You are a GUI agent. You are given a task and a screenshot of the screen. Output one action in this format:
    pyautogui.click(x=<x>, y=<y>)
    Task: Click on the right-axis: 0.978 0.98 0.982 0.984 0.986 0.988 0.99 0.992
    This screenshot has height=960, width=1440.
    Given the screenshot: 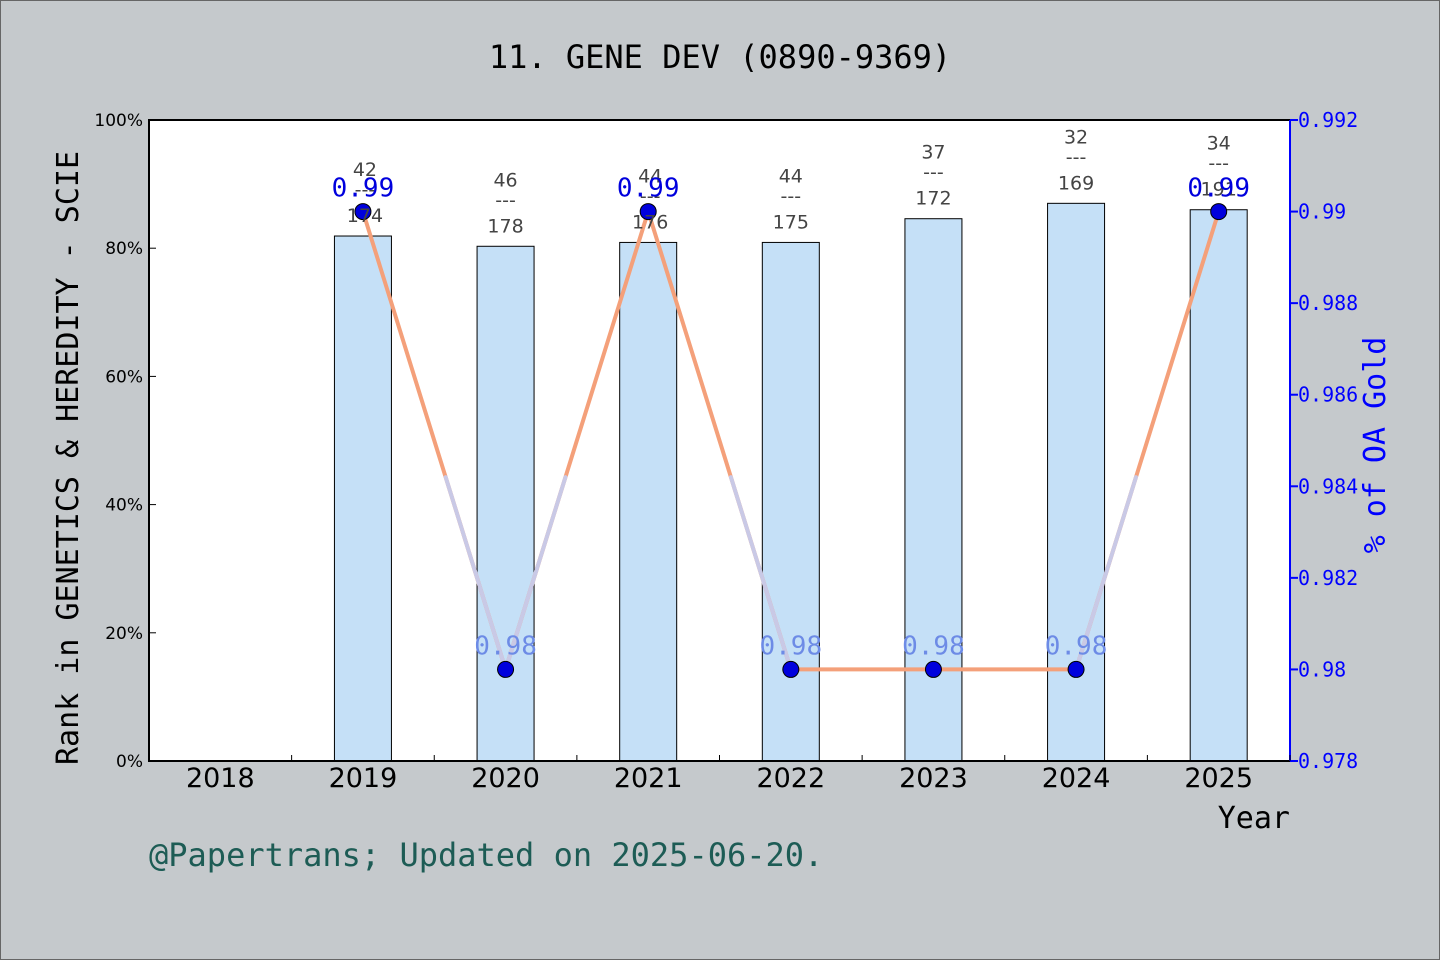 What is the action you would take?
    pyautogui.click(x=1323, y=440)
    